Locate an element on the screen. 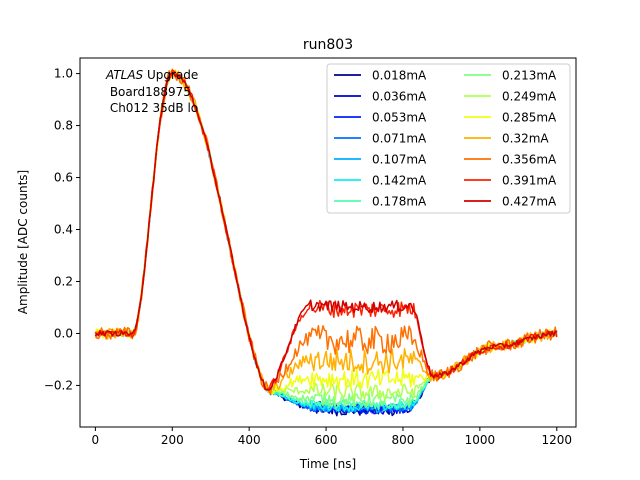  legend-item: 0.213mA is located at coordinates (510, 76).